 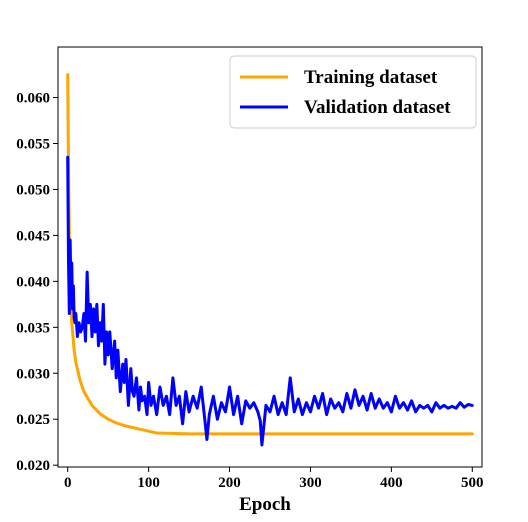 What do you see at coordinates (33, 374) in the screenshot?
I see `y-tick-label: 0.030` at bounding box center [33, 374].